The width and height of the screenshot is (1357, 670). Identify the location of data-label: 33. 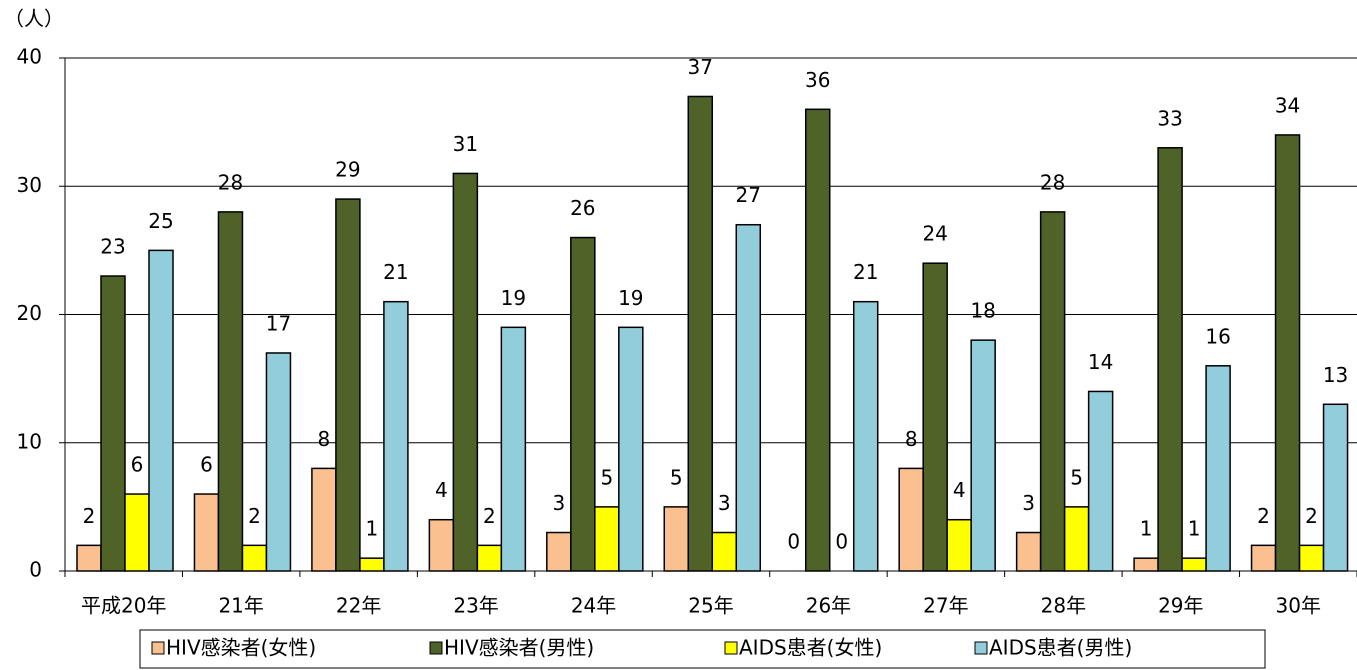
(1169, 118).